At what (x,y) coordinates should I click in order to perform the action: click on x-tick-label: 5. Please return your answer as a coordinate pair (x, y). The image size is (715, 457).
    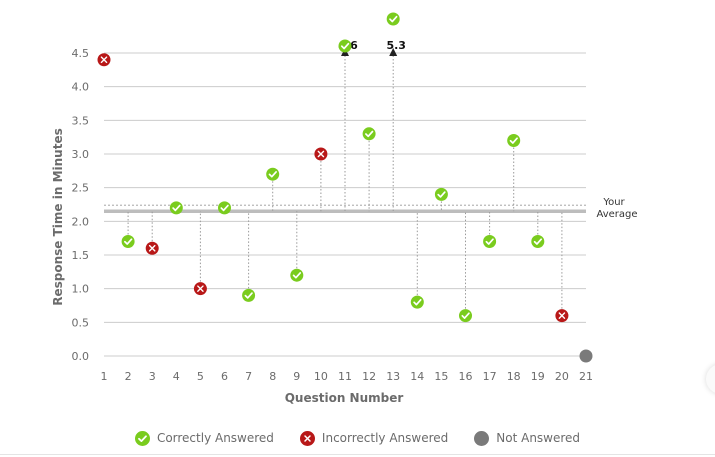
    Looking at the image, I should click on (200, 376).